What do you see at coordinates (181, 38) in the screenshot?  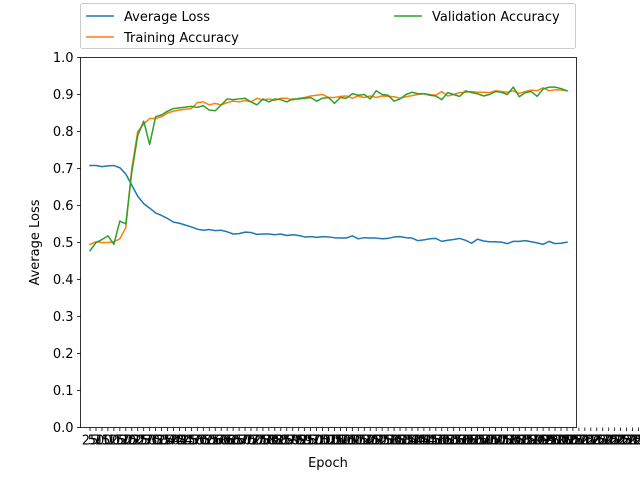 I see `legend-label-training-accuracy: Training Accuracy` at bounding box center [181, 38].